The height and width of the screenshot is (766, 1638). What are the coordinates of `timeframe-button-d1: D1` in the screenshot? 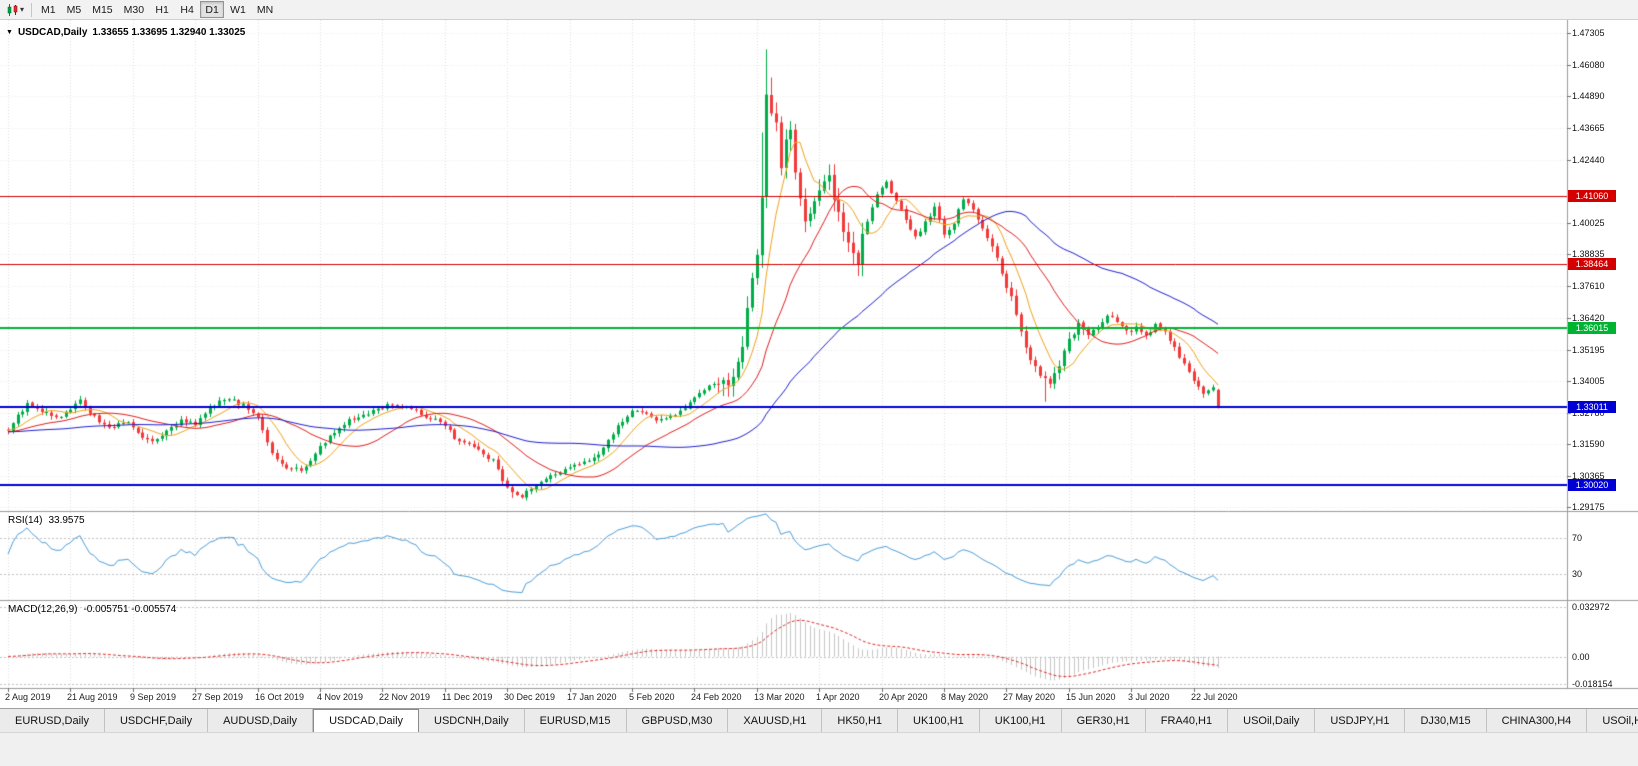 It's located at (212, 9).